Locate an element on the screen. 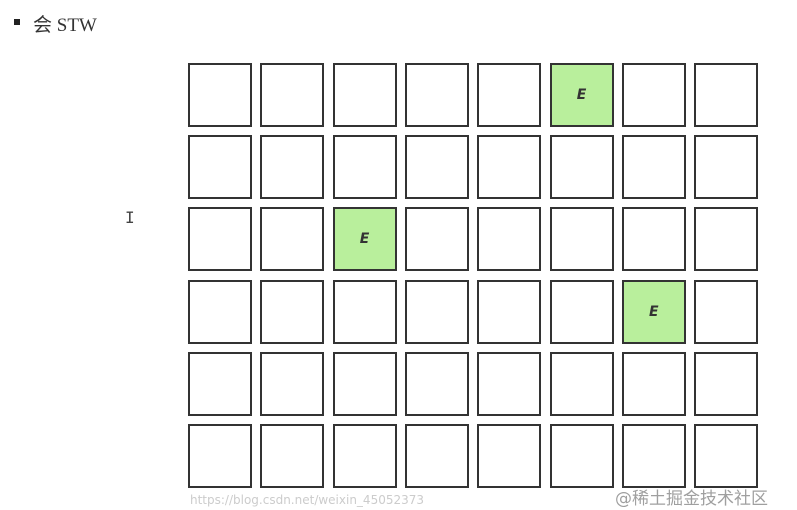  text-cursor-icon: I is located at coordinates (130, 217).